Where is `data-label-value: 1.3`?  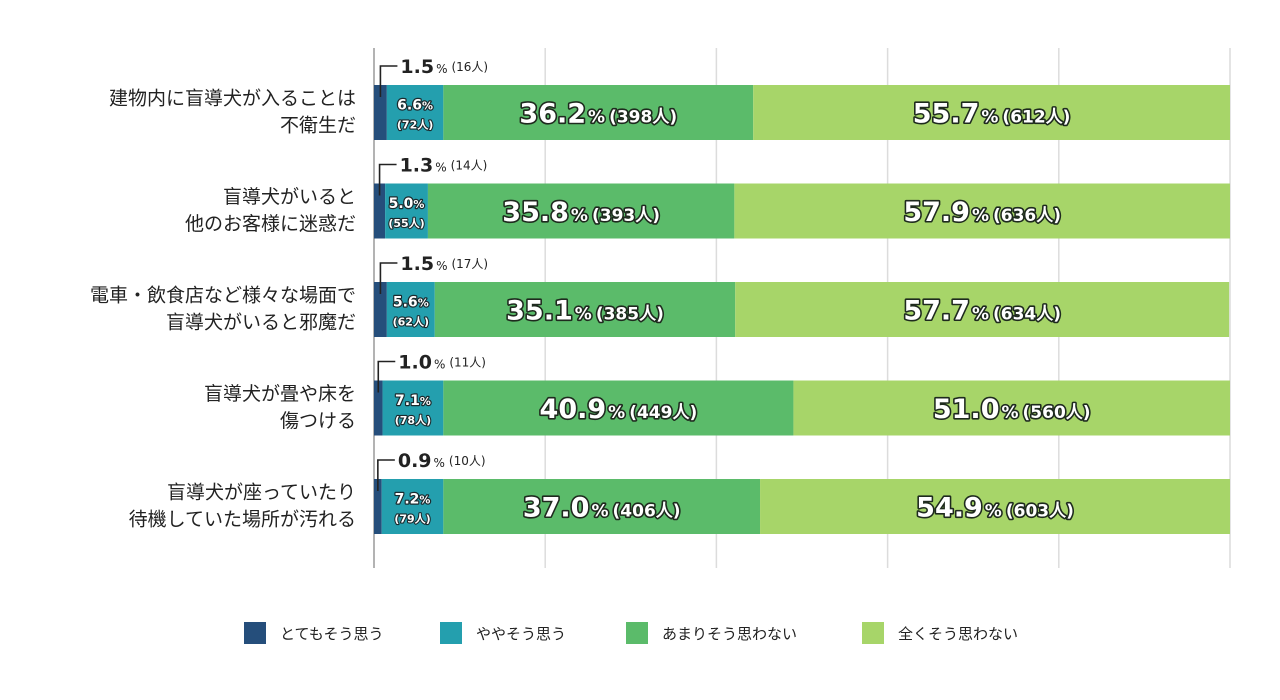 data-label-value: 1.3 is located at coordinates (417, 166).